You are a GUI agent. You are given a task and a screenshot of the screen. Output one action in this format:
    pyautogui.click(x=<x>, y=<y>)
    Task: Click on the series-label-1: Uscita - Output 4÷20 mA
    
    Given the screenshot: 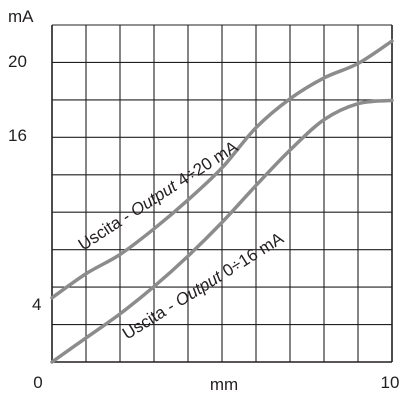 What is the action you would take?
    pyautogui.click(x=158, y=196)
    